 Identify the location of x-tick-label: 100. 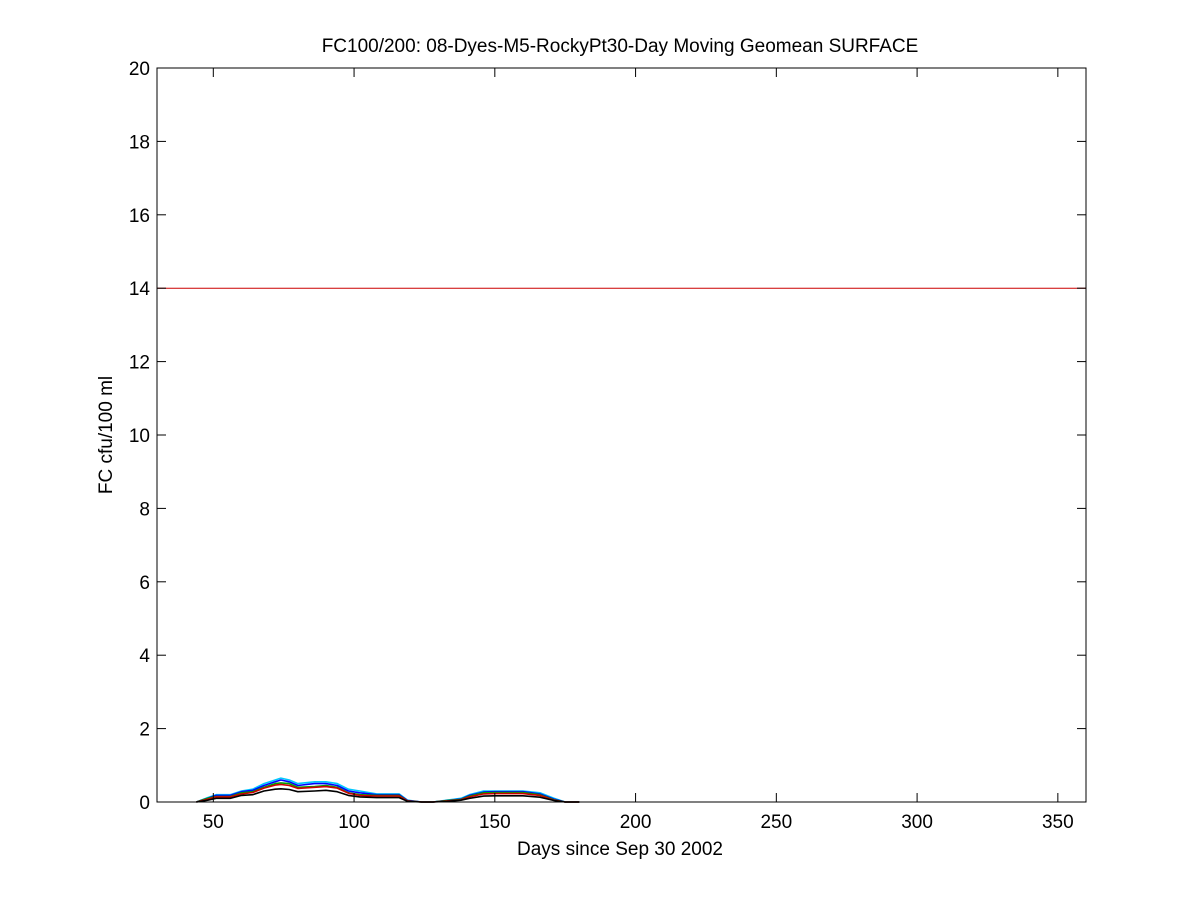
(354, 822).